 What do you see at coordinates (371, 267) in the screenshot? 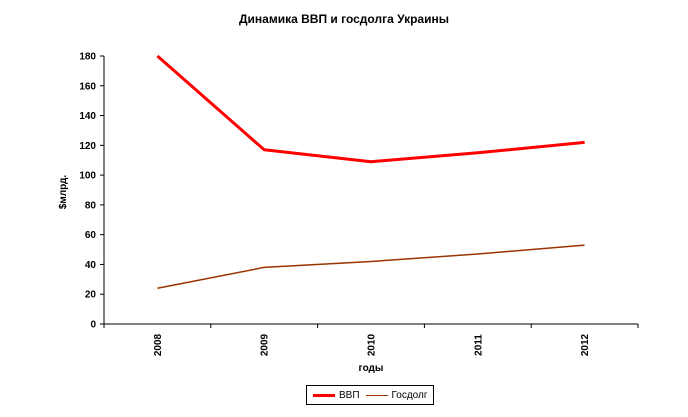
I see `series-line-debt` at bounding box center [371, 267].